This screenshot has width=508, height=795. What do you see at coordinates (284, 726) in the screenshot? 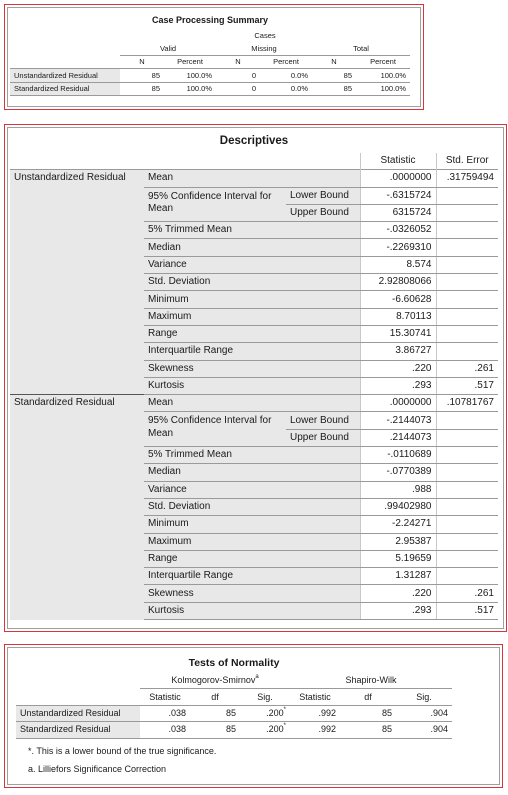
I see `sig-footnote-marker: *` at bounding box center [284, 726].